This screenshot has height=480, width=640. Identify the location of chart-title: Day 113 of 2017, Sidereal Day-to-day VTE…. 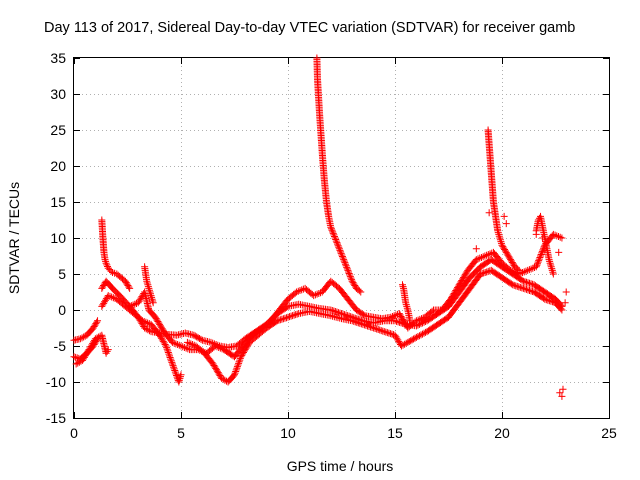
(309, 28).